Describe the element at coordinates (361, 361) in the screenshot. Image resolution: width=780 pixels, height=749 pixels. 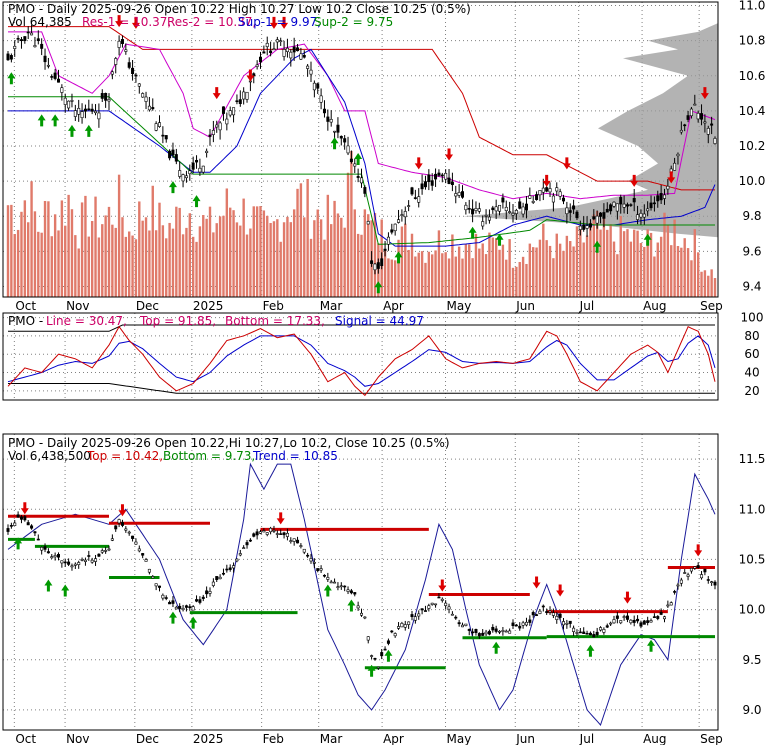
I see `pmo-main-line` at that location.